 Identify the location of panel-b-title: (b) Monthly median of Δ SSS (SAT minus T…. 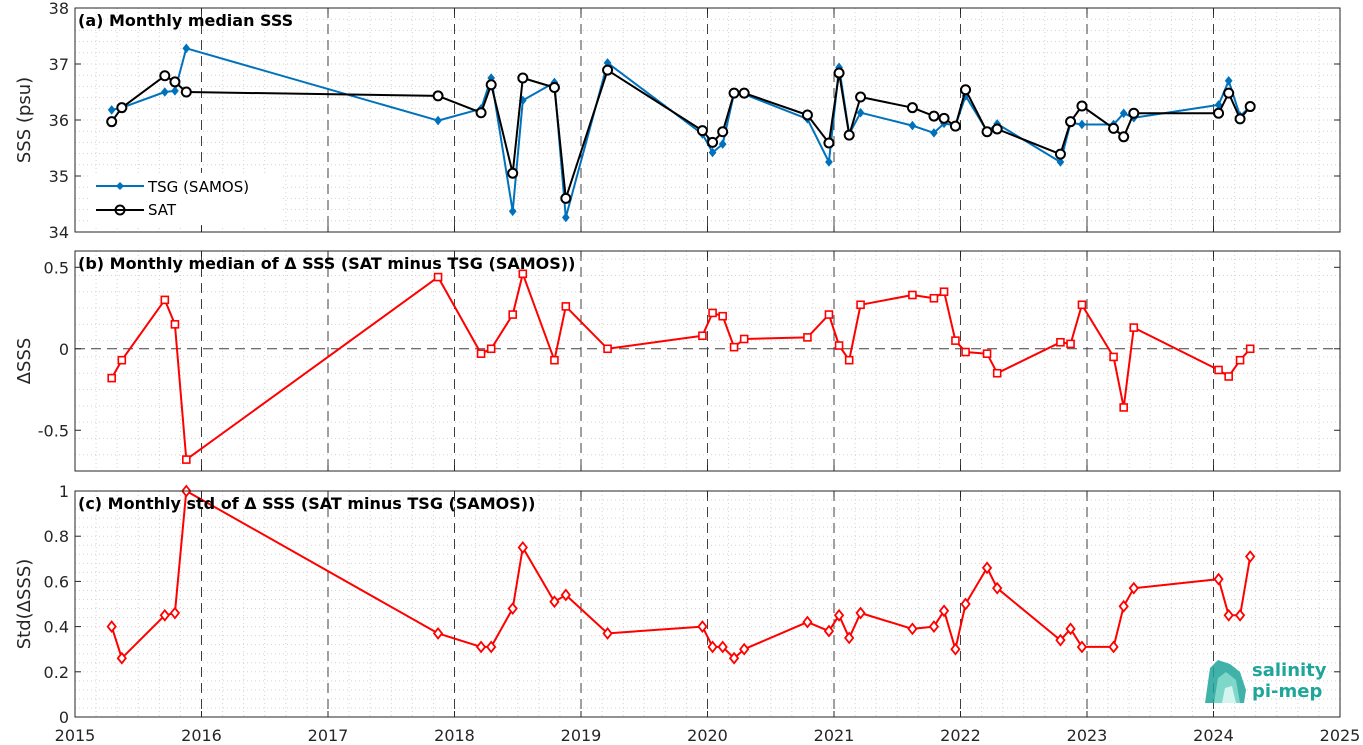
(326, 263).